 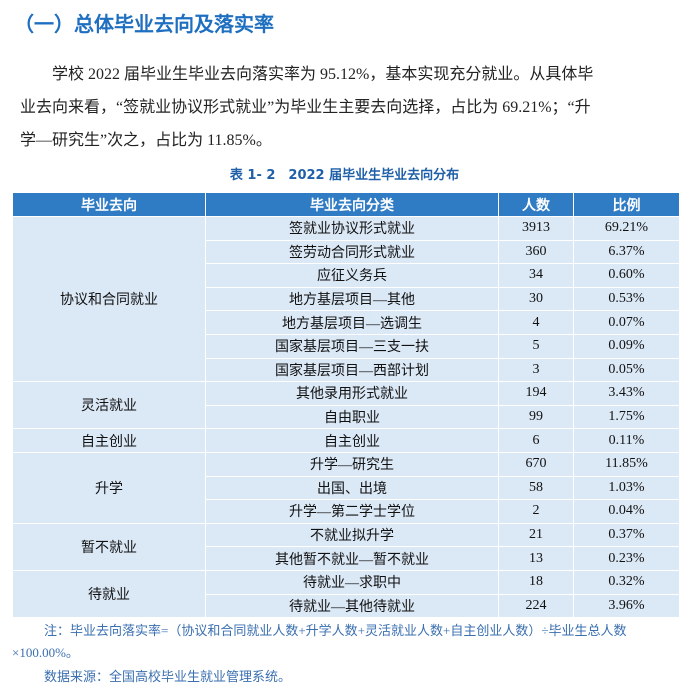 I want to click on table-row: 地方基层项目—选调生 4 0.07%, so click(x=346, y=322).